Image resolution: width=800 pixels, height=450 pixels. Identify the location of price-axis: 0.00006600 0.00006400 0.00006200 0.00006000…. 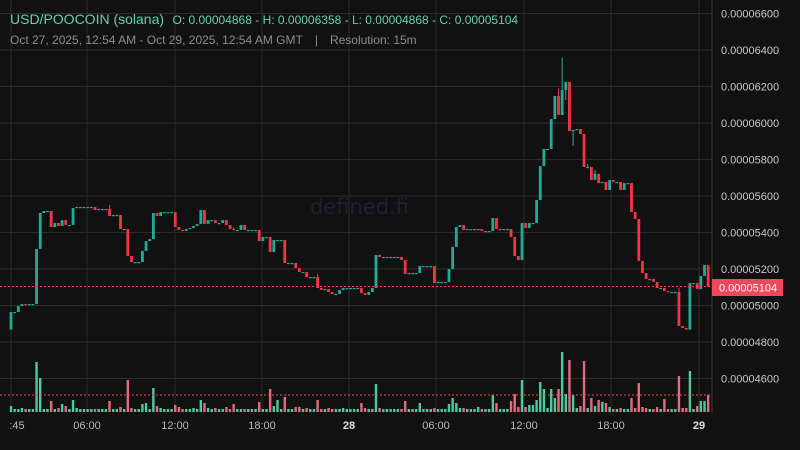
(750, 197).